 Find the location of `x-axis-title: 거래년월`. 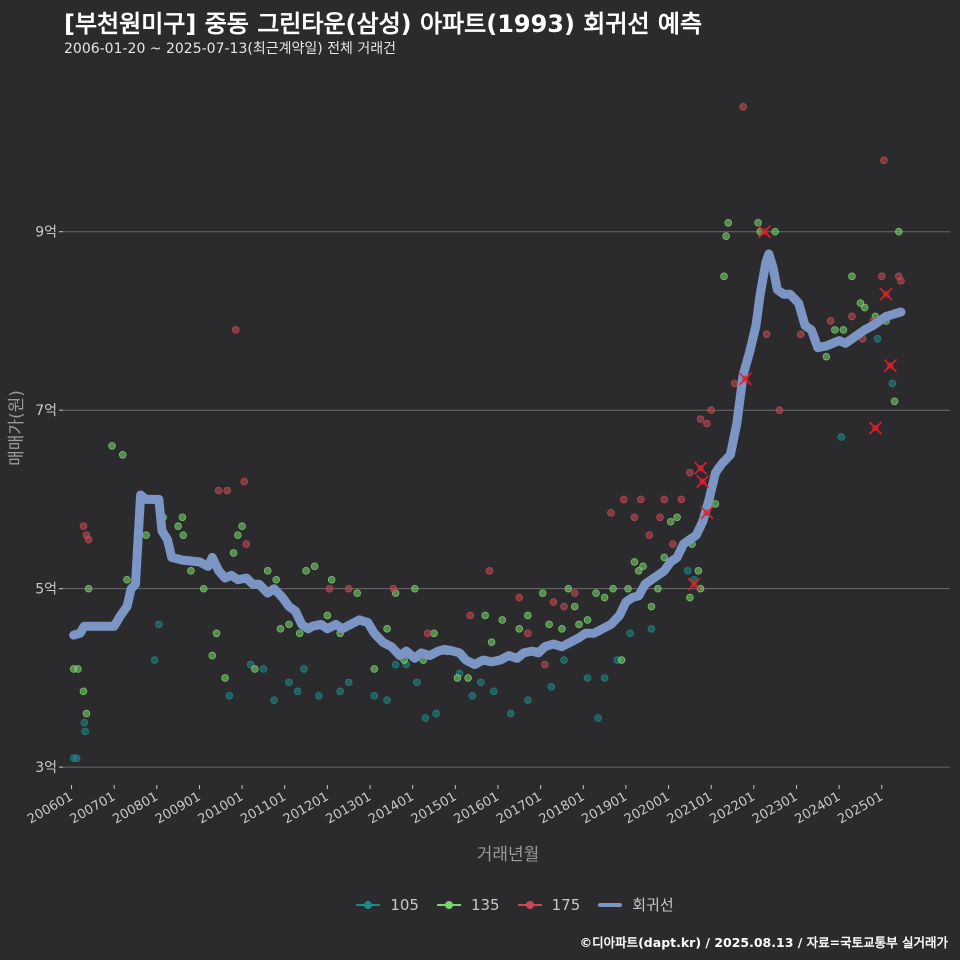

x-axis-title: 거래년월 is located at coordinates (508, 855).